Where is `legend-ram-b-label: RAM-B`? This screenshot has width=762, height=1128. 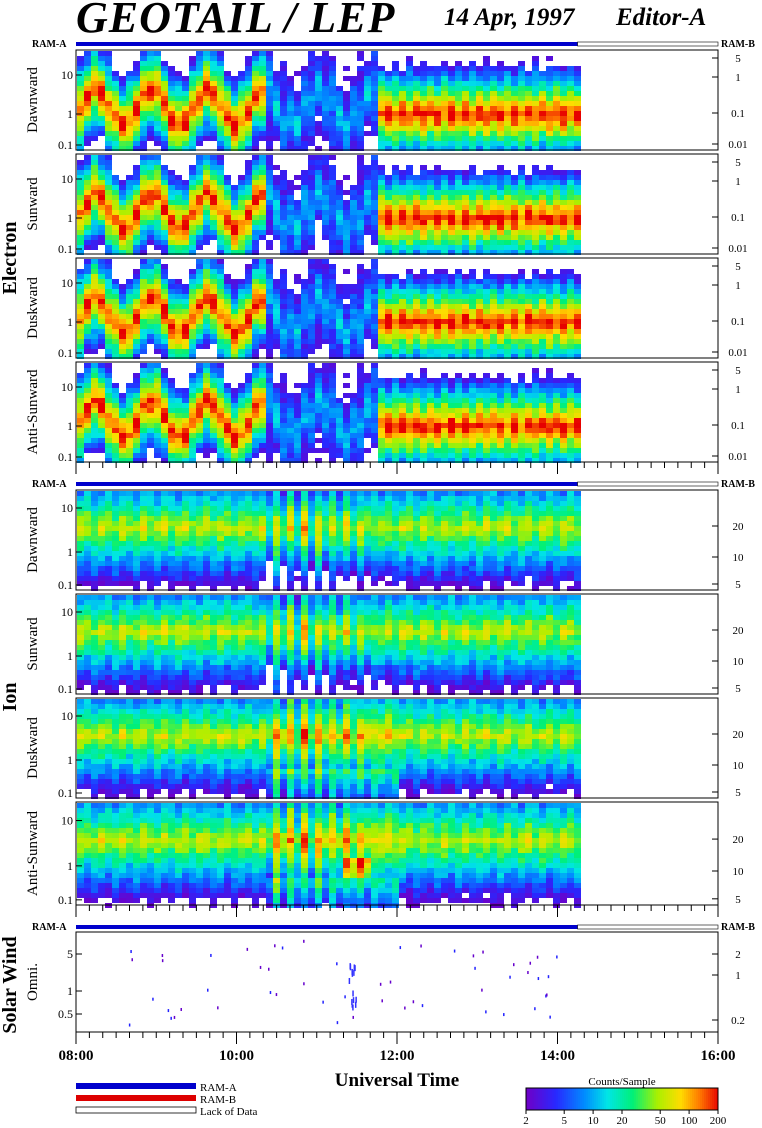
legend-ram-b-label: RAM-B is located at coordinates (218, 1100).